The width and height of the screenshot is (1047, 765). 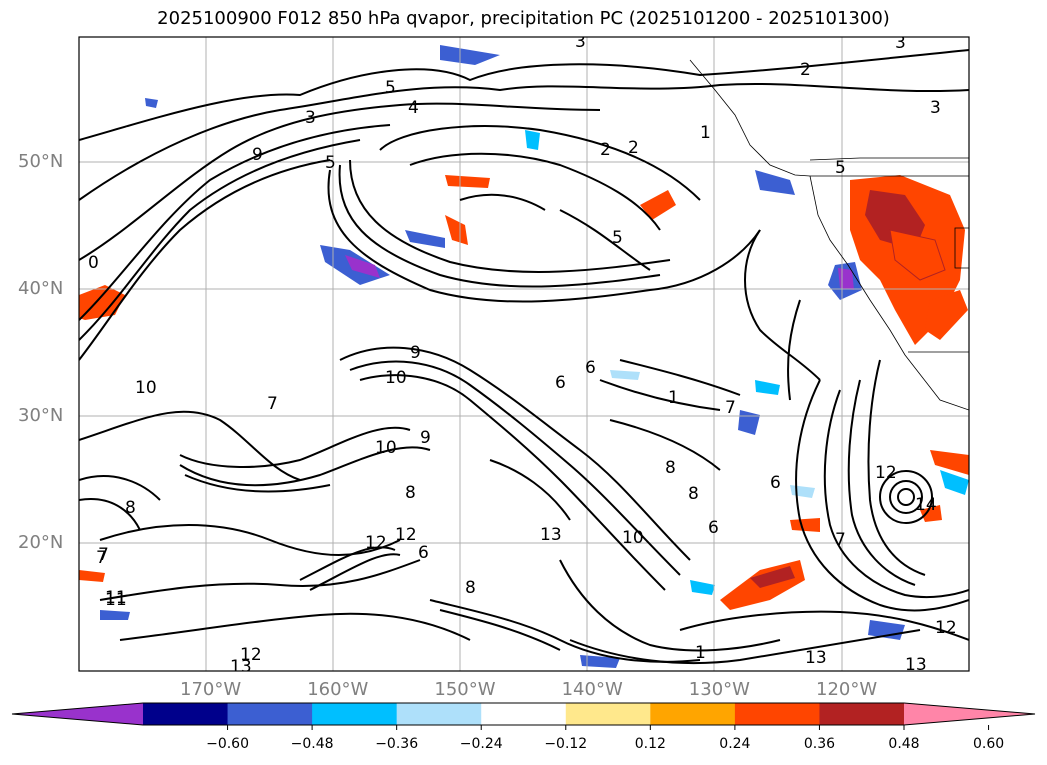 What do you see at coordinates (719, 689) in the screenshot?
I see `lon-label: 130°W` at bounding box center [719, 689].